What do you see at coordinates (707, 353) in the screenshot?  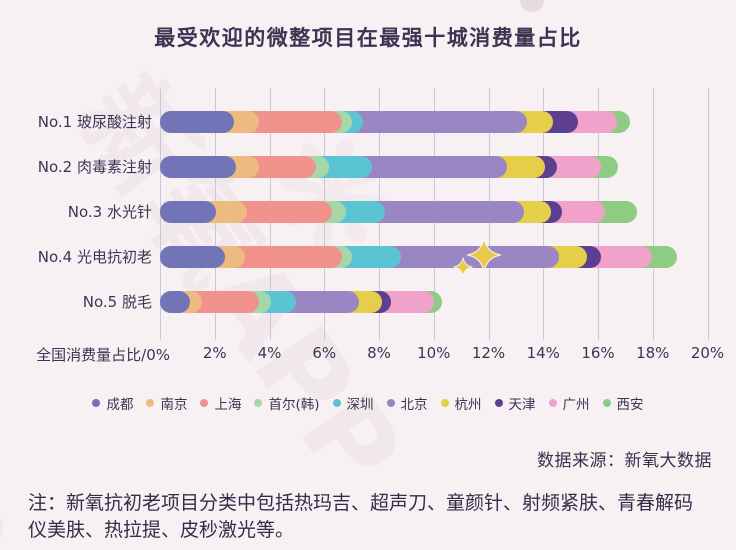 I see `x-tick-label: 20%` at bounding box center [707, 353].